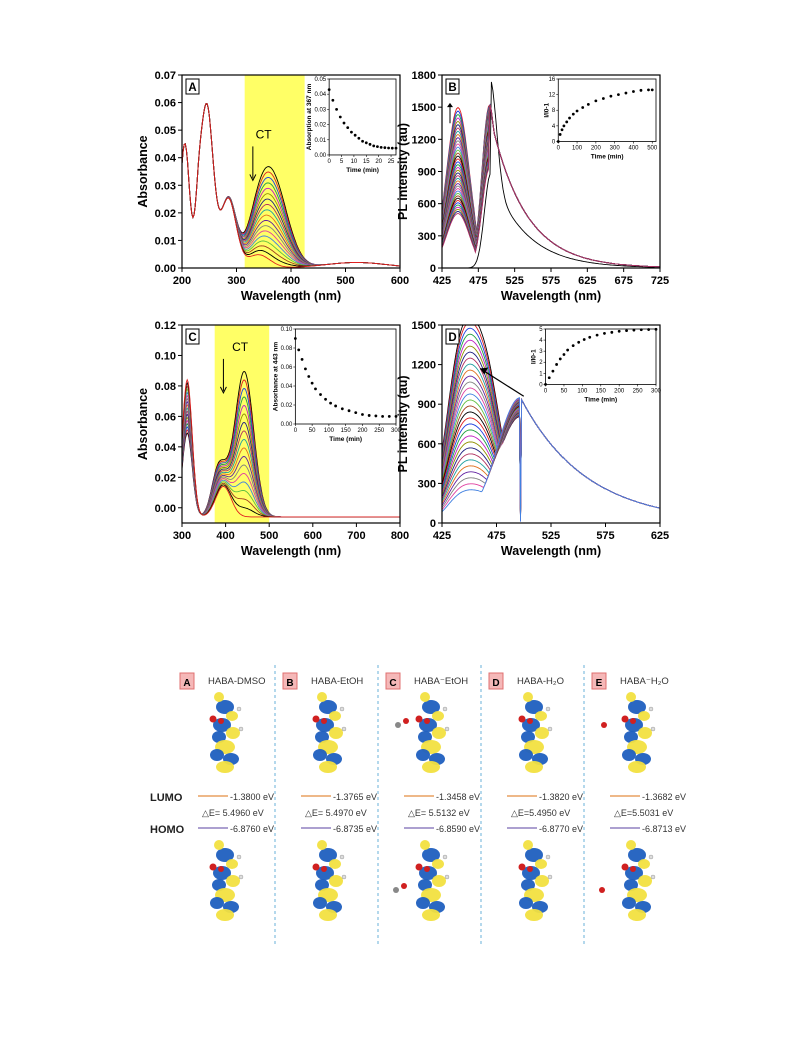 The image size is (793, 1057). Describe the element at coordinates (182, 536) in the screenshot. I see `x-tick-label: 300` at that location.